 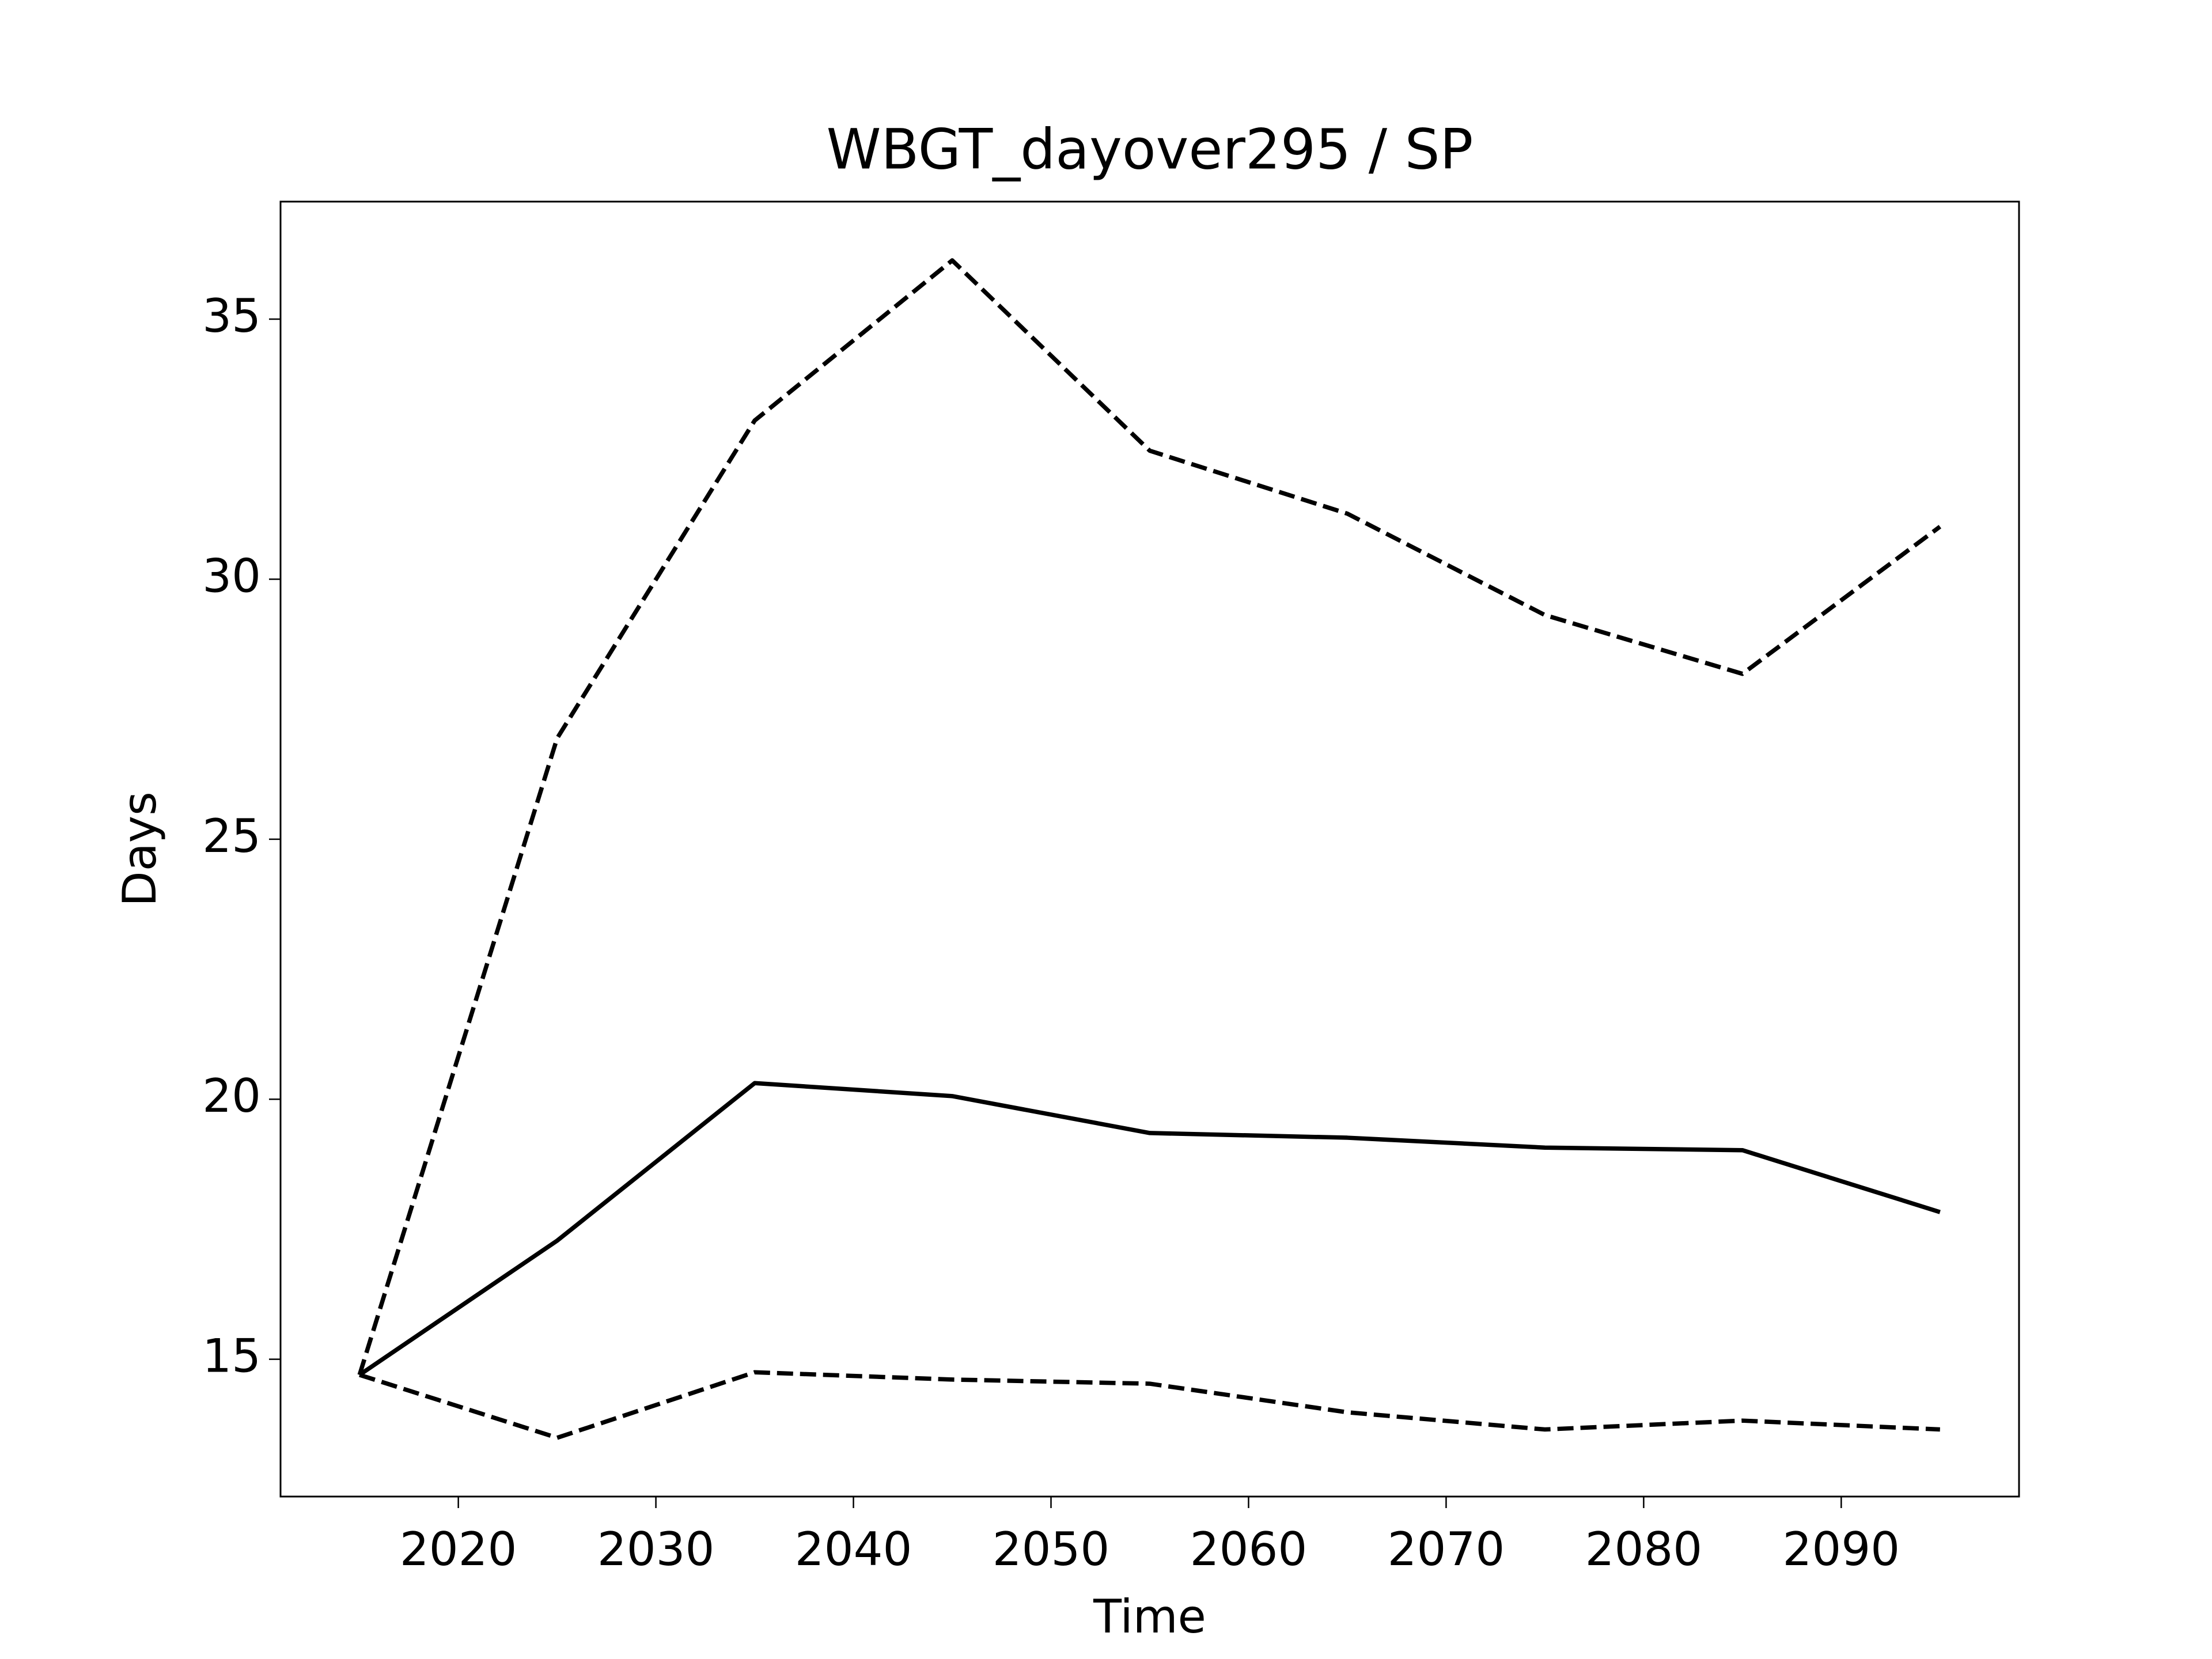 I want to click on y-tick-label: 35, so click(x=231, y=316).